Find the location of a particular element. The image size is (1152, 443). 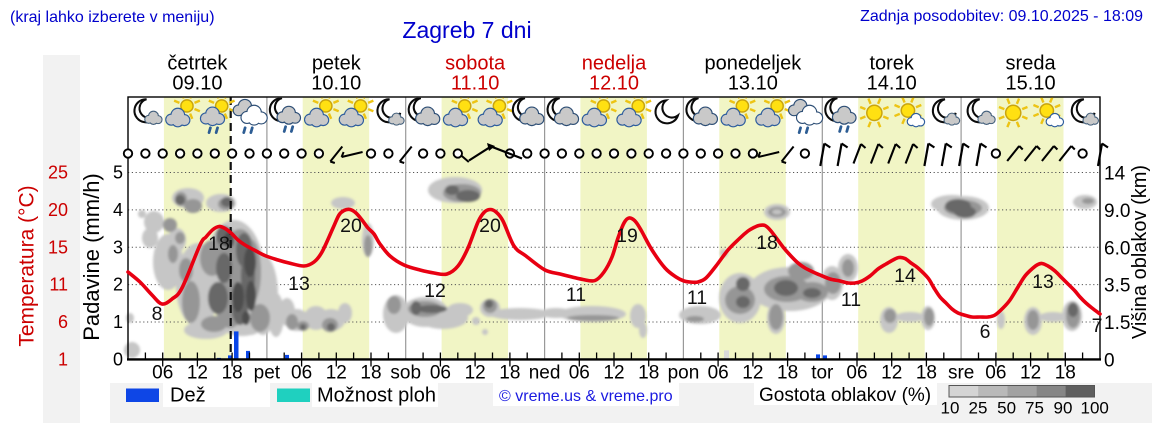

svg-text: 6.0 is located at coordinates (1117, 248).